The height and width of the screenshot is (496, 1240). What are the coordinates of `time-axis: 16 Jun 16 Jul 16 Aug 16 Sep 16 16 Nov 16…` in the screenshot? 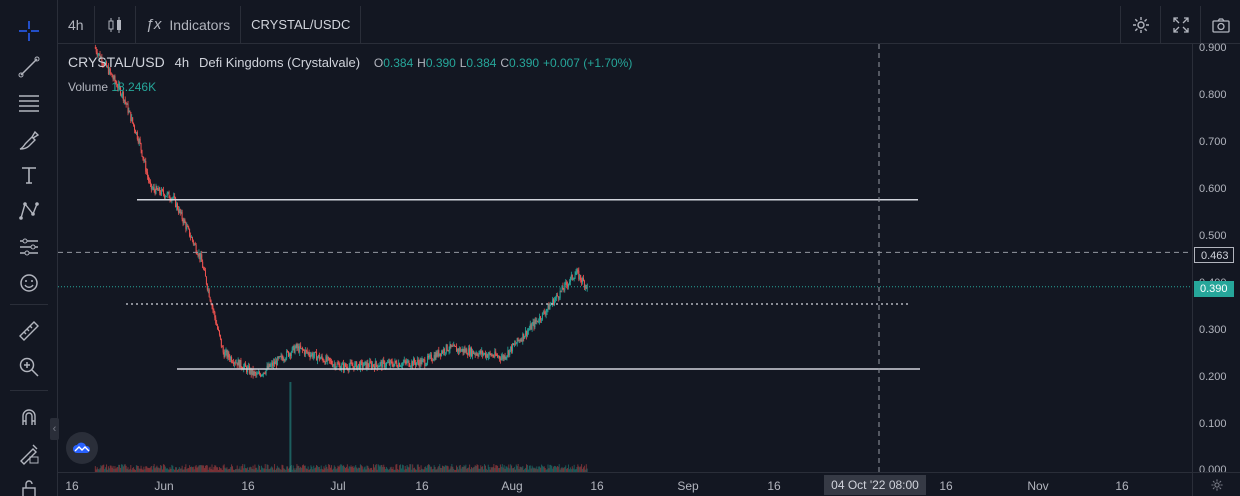 It's located at (625, 484).